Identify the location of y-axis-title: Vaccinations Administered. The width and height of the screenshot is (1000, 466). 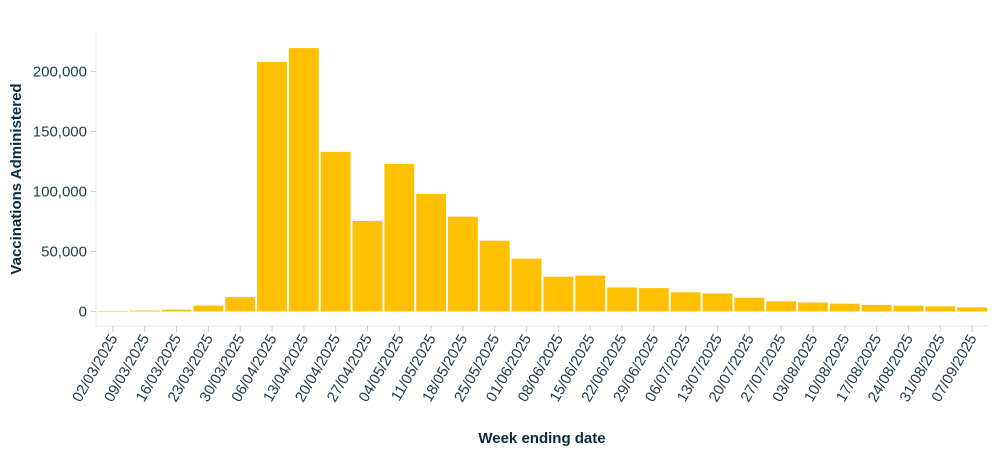
(16, 178).